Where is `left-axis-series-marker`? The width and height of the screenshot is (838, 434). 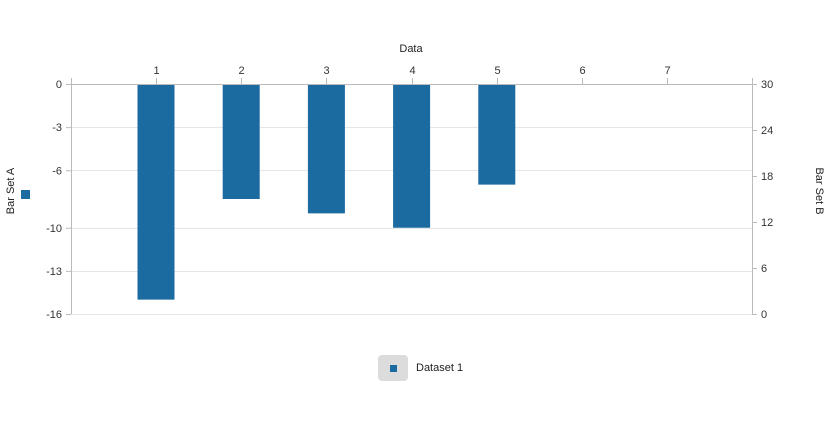
left-axis-series-marker is located at coordinates (25, 194).